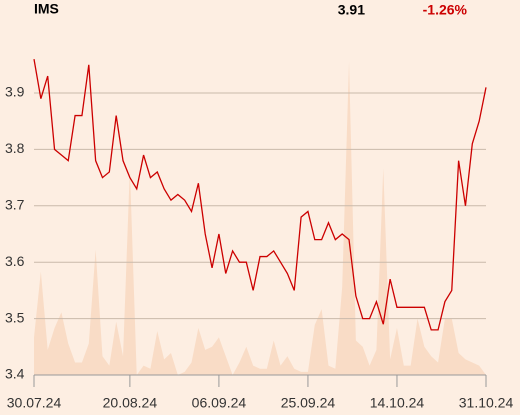  What do you see at coordinates (15, 261) in the screenshot?
I see `y-tick-label: 3.6` at bounding box center [15, 261].